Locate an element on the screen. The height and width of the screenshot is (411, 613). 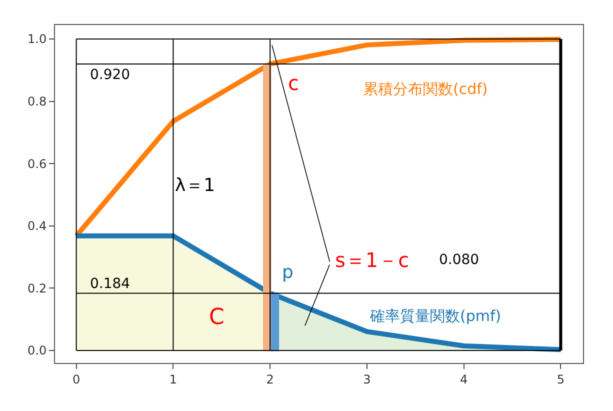
y-tick-label: 1.0 is located at coordinates (37, 39).